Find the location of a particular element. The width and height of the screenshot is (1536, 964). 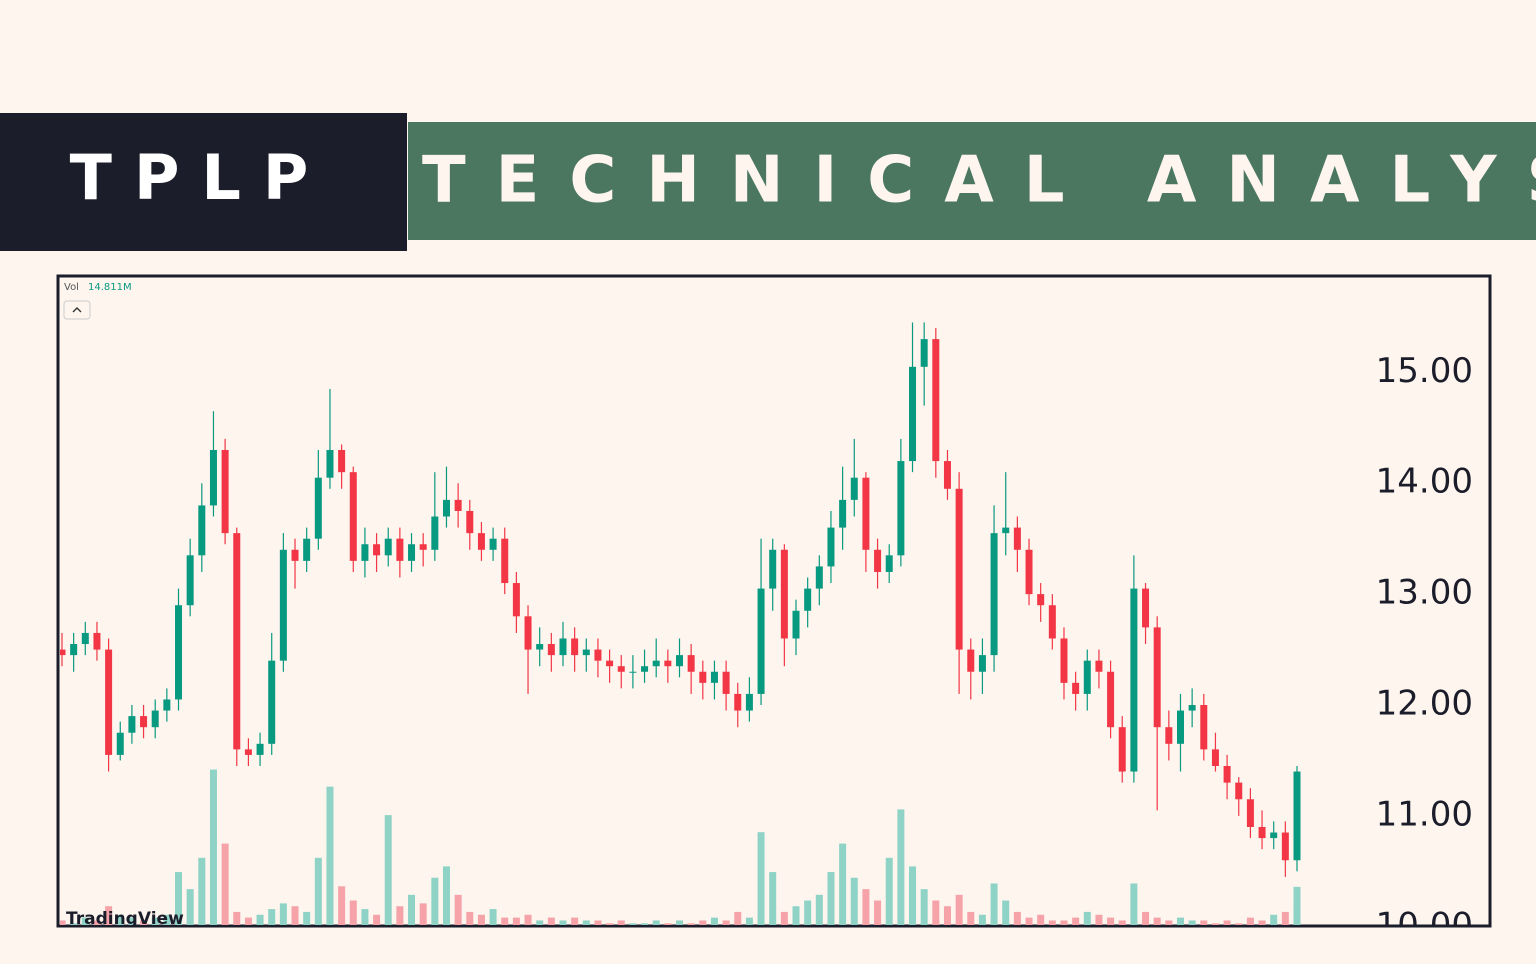

ticker-box is located at coordinates (203, 182).